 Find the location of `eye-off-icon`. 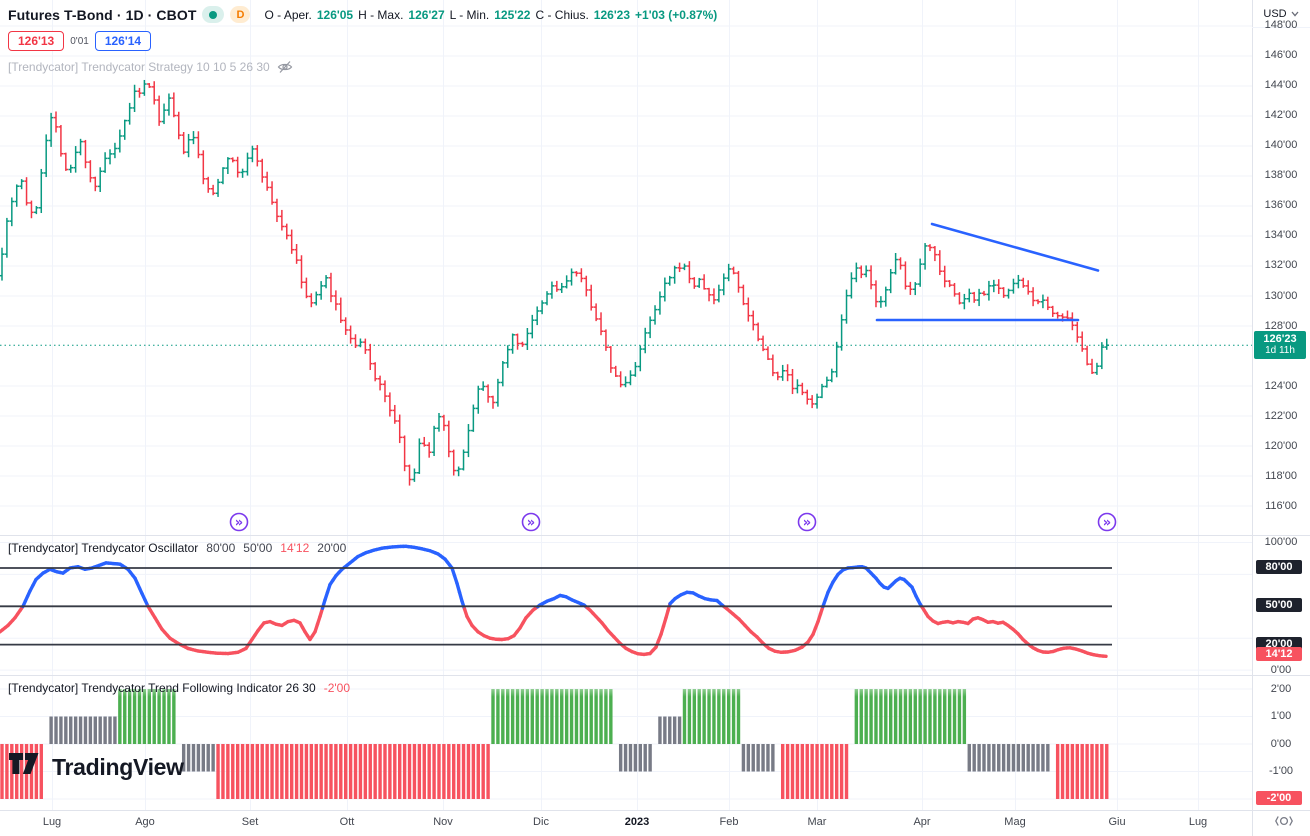

eye-off-icon is located at coordinates (285, 67).